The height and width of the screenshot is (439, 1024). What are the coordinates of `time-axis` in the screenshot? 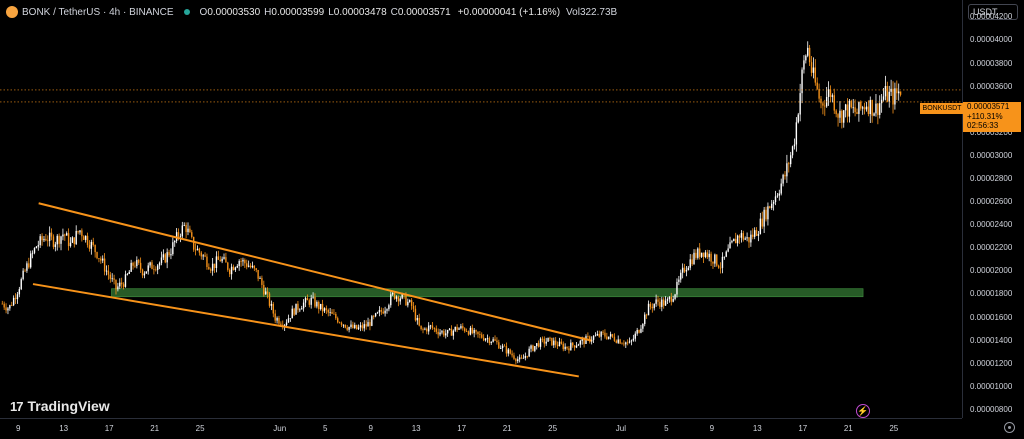 It's located at (481, 428).